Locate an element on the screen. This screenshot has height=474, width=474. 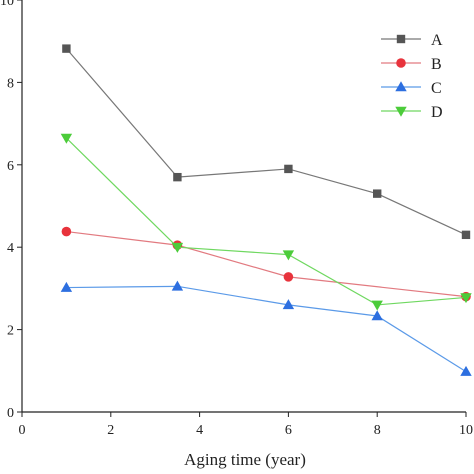
legend-item-a: A is located at coordinates (412, 40).